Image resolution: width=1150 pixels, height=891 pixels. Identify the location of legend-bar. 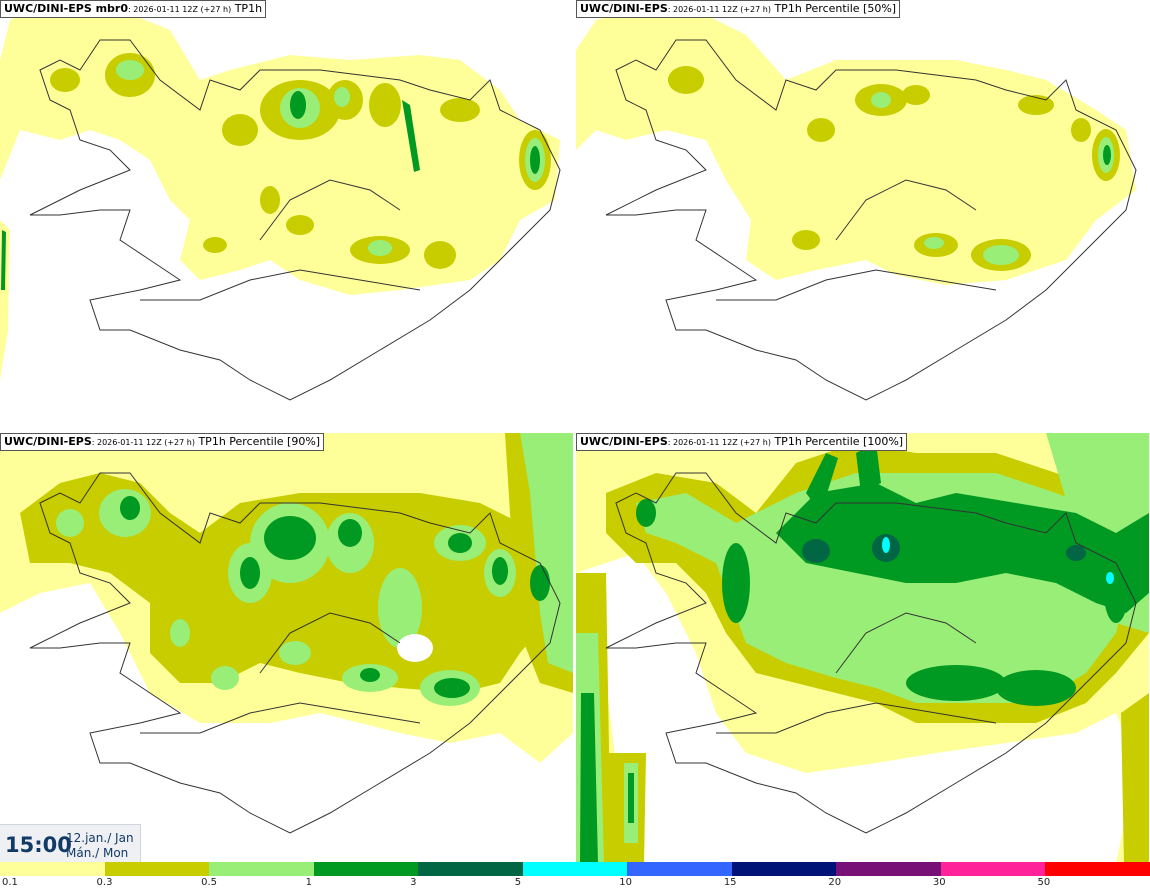
(575, 869).